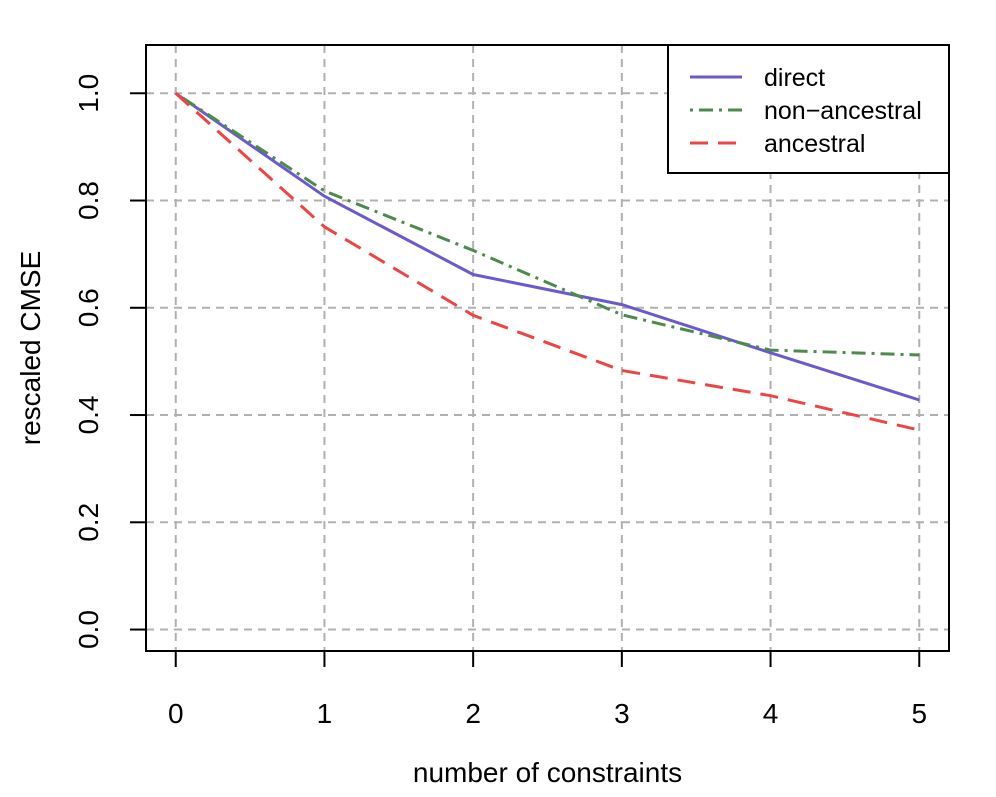 This screenshot has width=996, height=797. What do you see at coordinates (547, 689) in the screenshot?
I see `x-axis: 0 1 2 3 4 5` at bounding box center [547, 689].